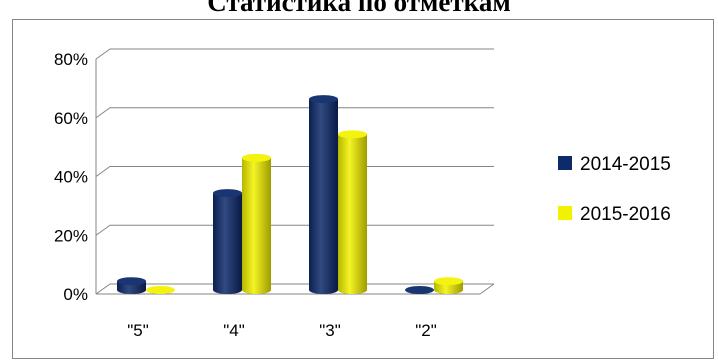 This screenshot has height=361, width=718. Describe the element at coordinates (282, 330) in the screenshot. I see `x-axis-ticks: "5" "4" "3" "2"` at that location.